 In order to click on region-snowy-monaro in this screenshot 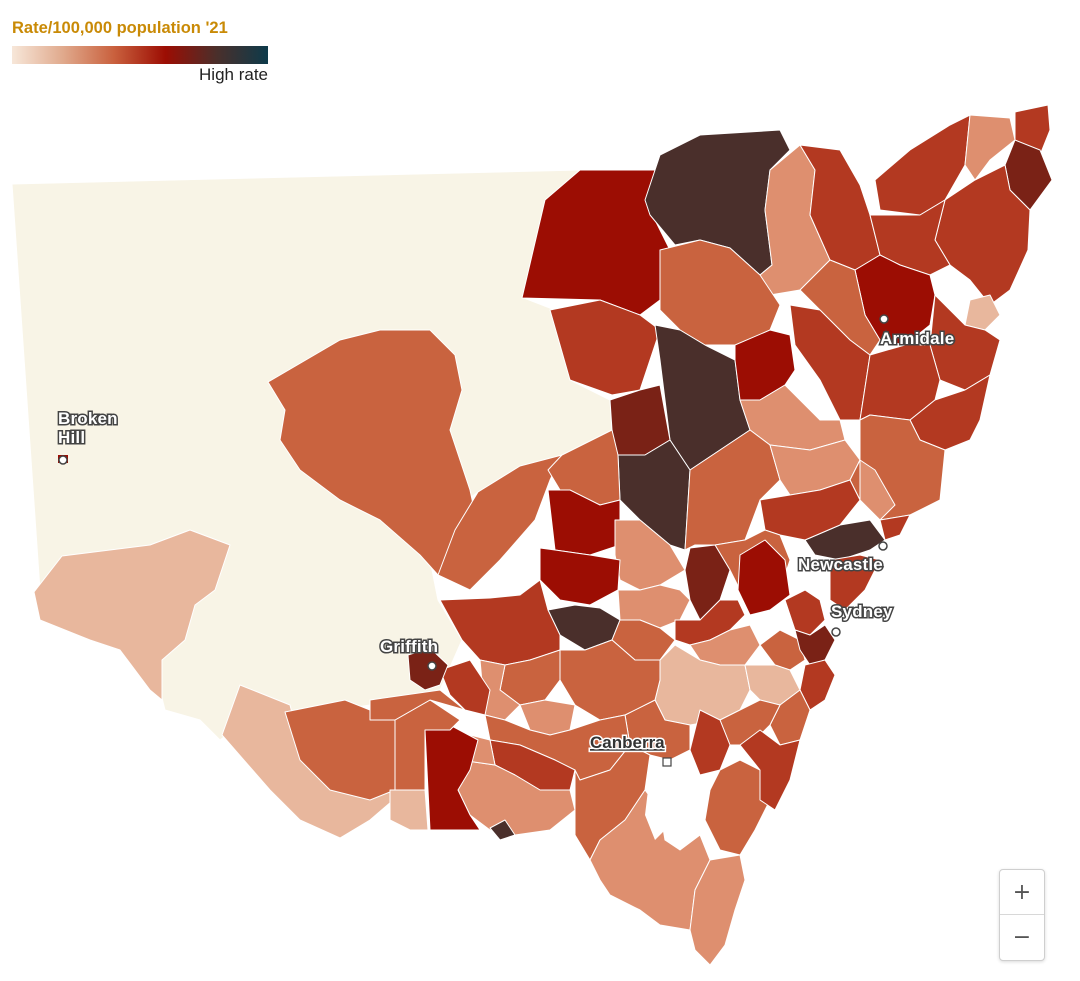, I will do `click(650, 860)`.